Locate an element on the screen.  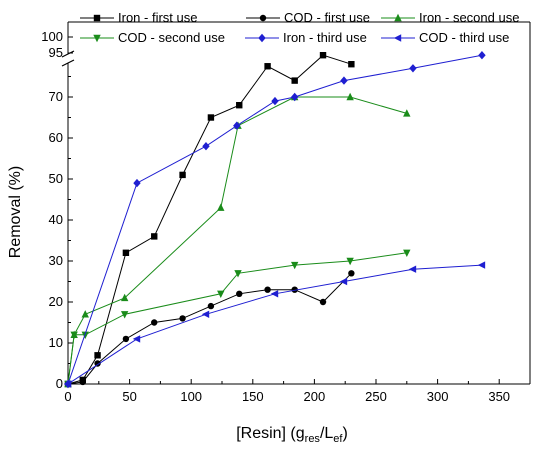
x-tick-label: 200 is located at coordinates (315, 396).